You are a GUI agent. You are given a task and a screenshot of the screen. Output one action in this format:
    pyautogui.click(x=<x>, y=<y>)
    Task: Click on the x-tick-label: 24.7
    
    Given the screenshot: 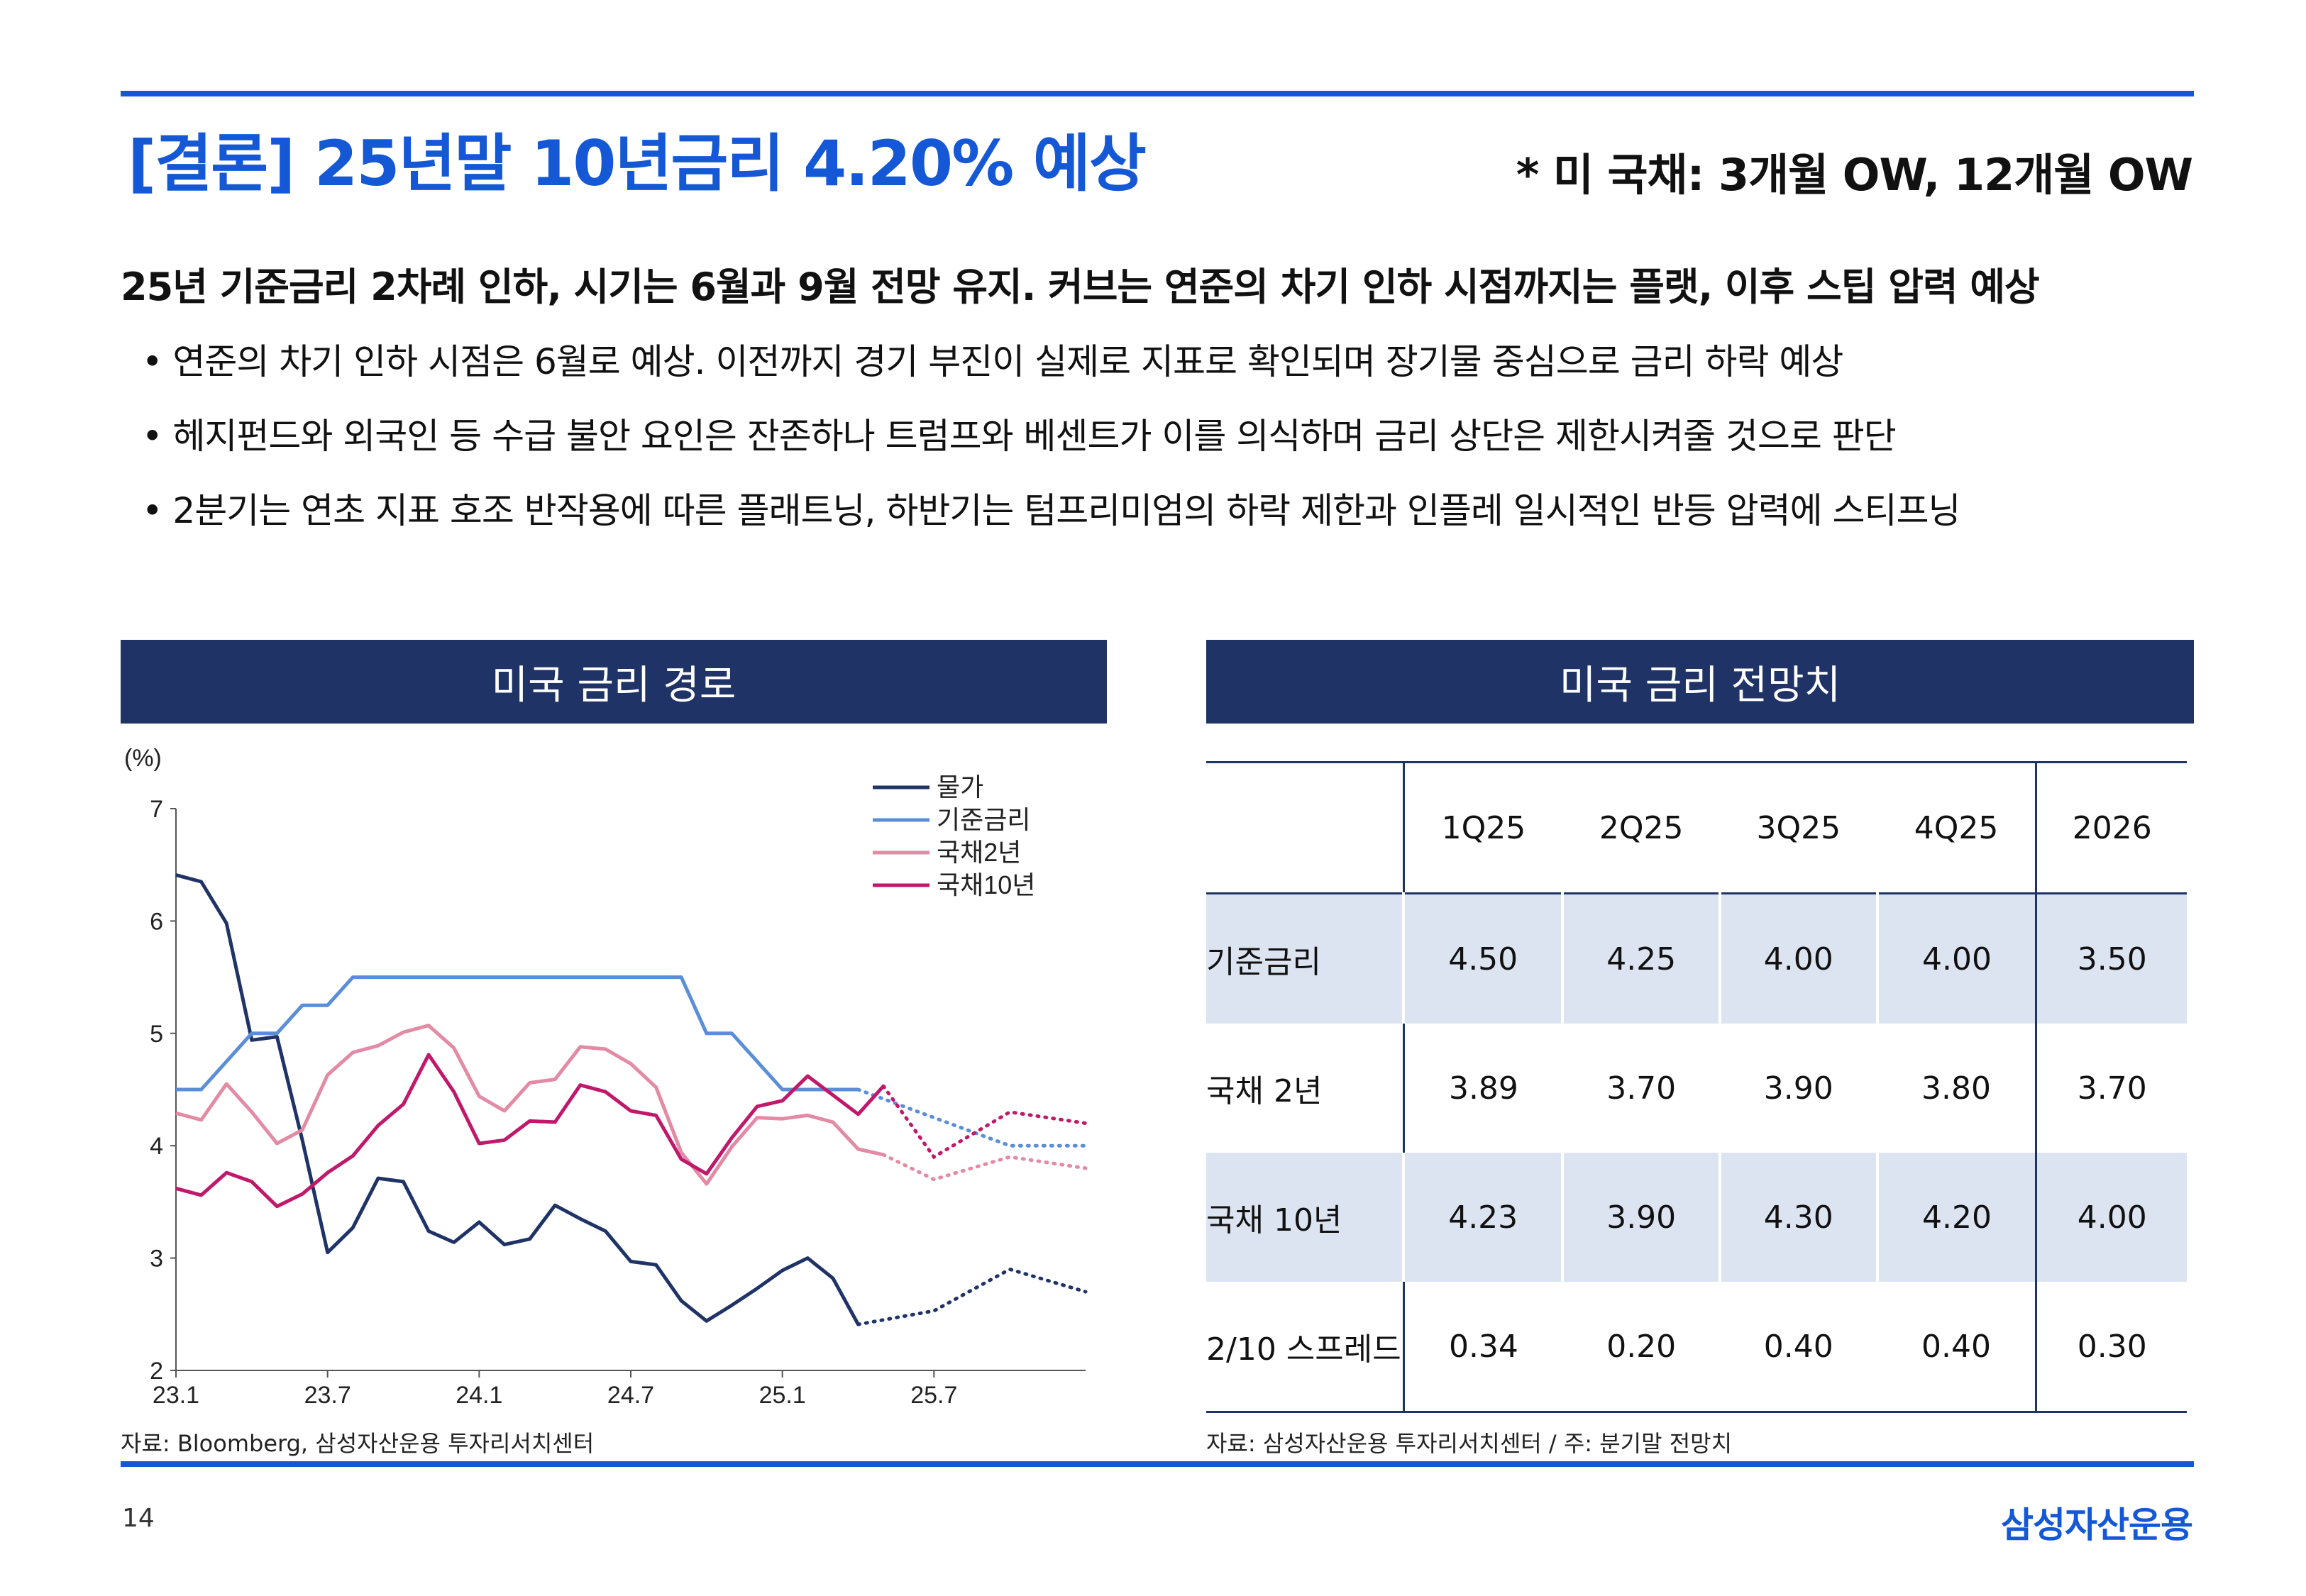 What is the action you would take?
    pyautogui.click(x=630, y=1395)
    